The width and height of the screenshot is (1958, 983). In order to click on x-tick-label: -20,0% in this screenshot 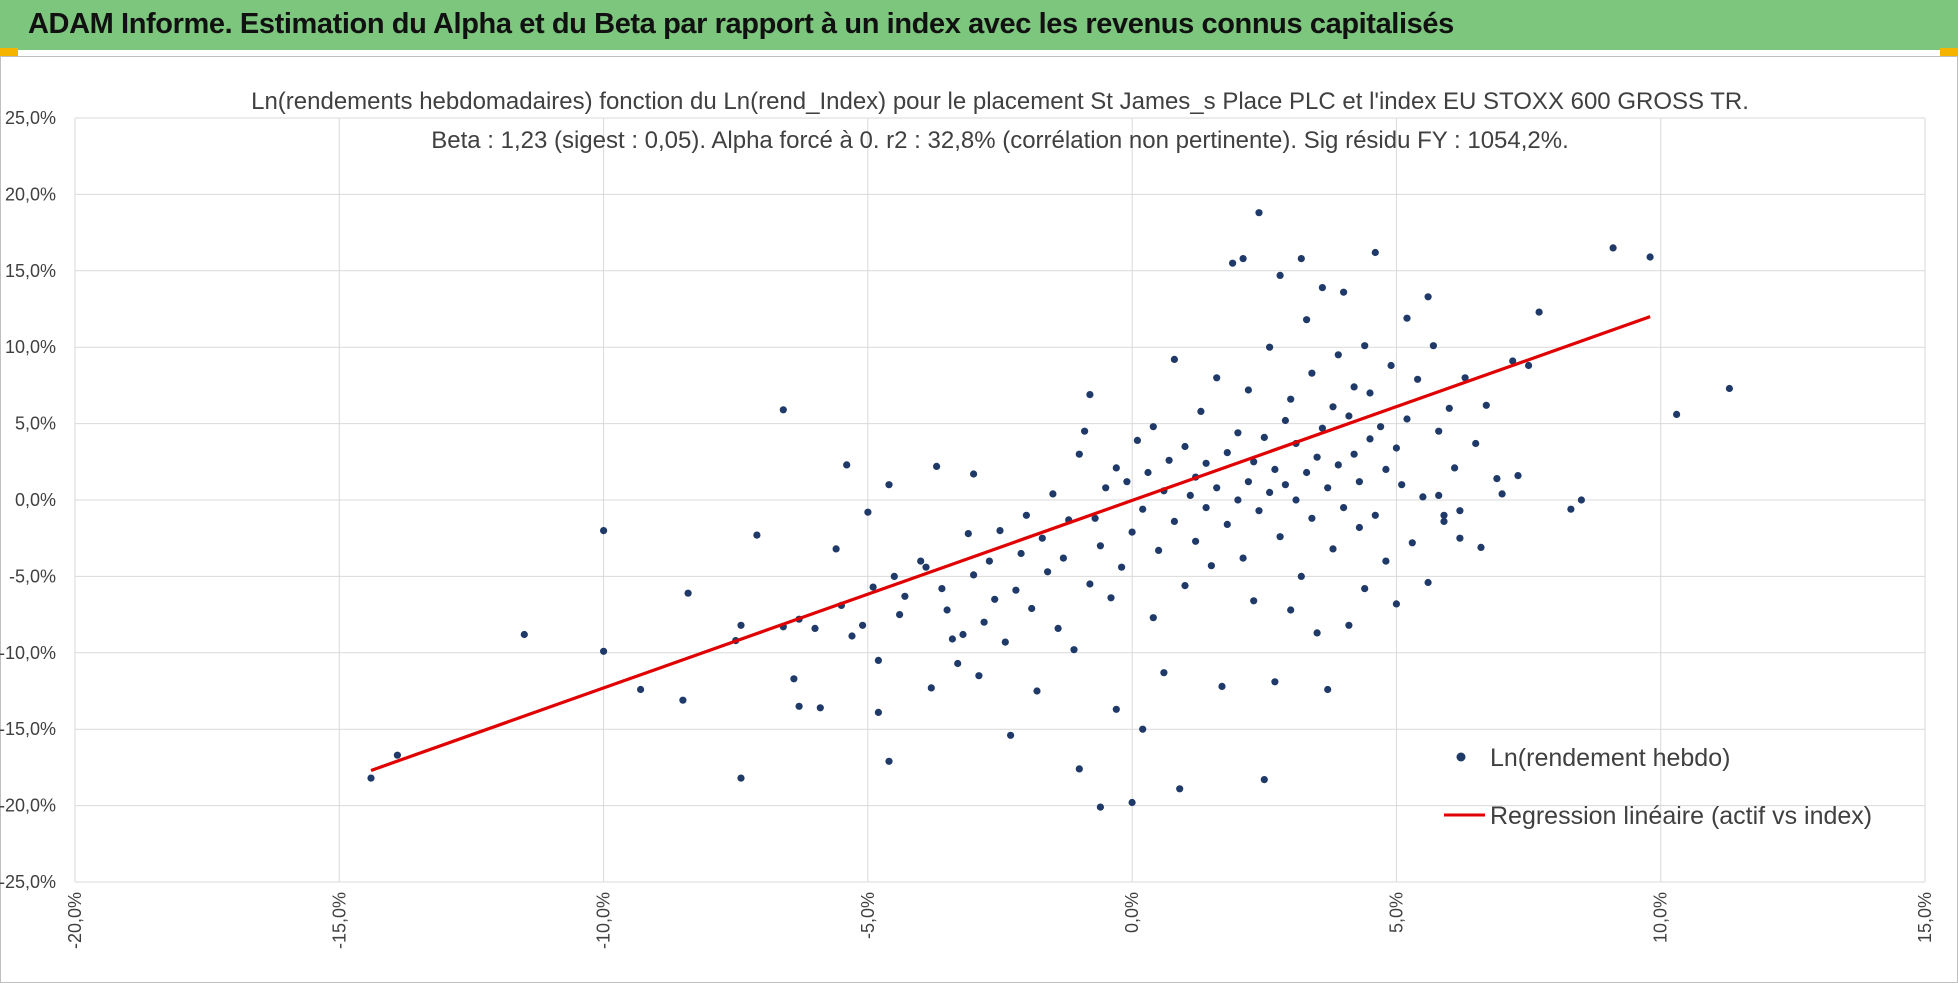, I will do `click(75, 920)`.